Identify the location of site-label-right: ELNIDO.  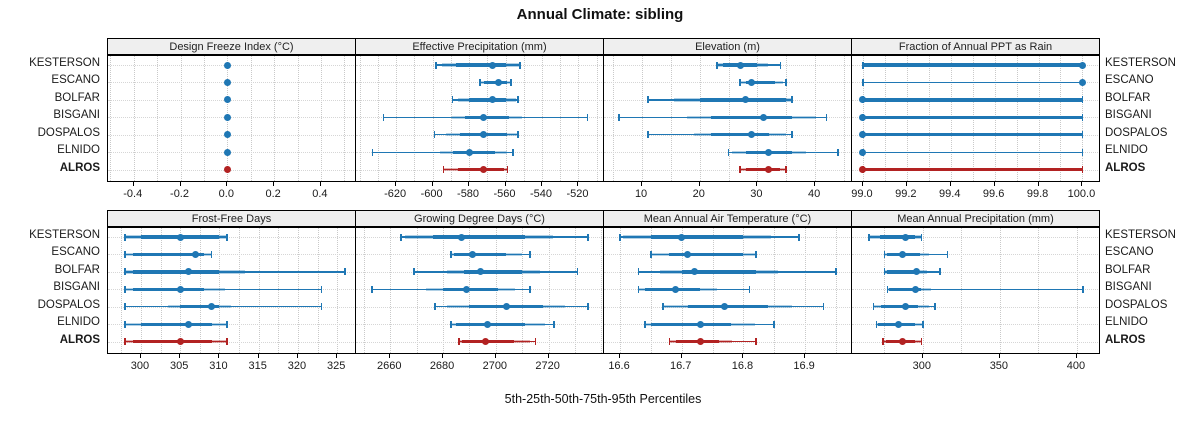
(1126, 322).